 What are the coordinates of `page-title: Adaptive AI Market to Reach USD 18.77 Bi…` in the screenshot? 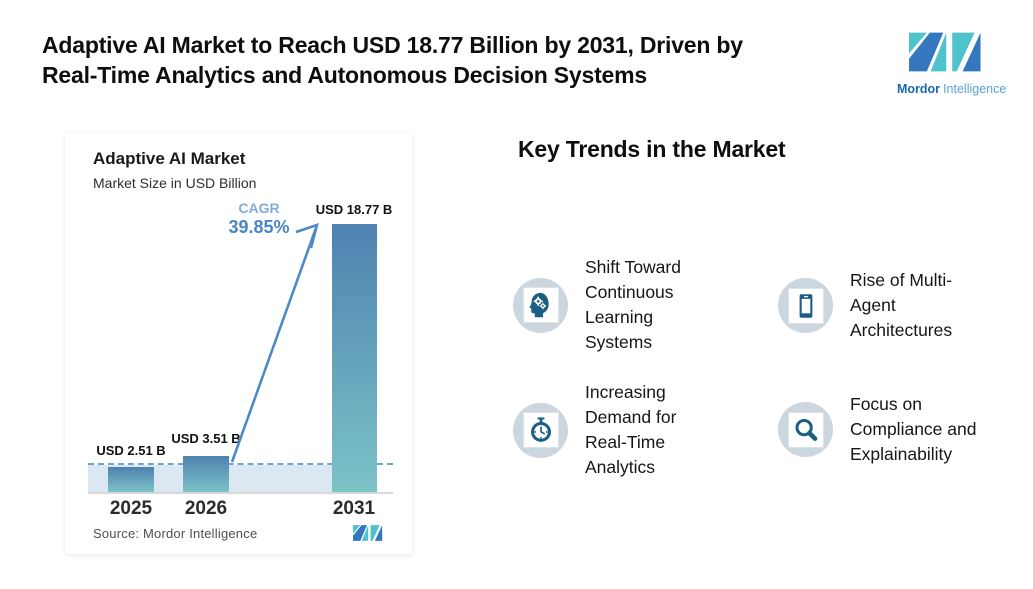 It's located at (457, 60).